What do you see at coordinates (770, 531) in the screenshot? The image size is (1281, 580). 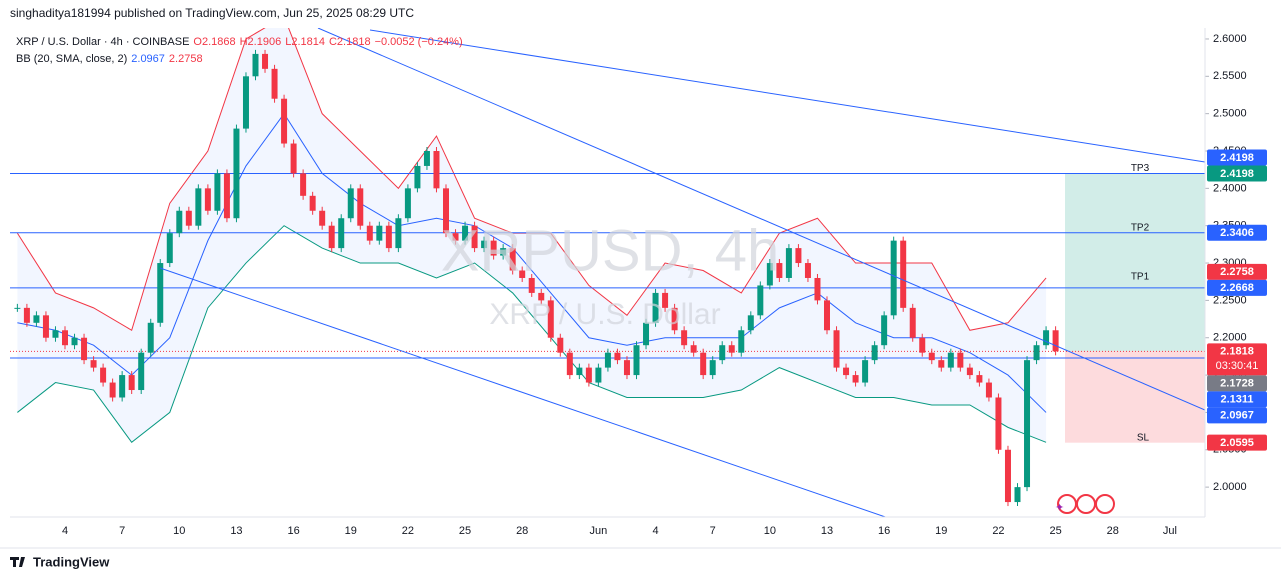 I see `x-tick-label: 10` at bounding box center [770, 531].